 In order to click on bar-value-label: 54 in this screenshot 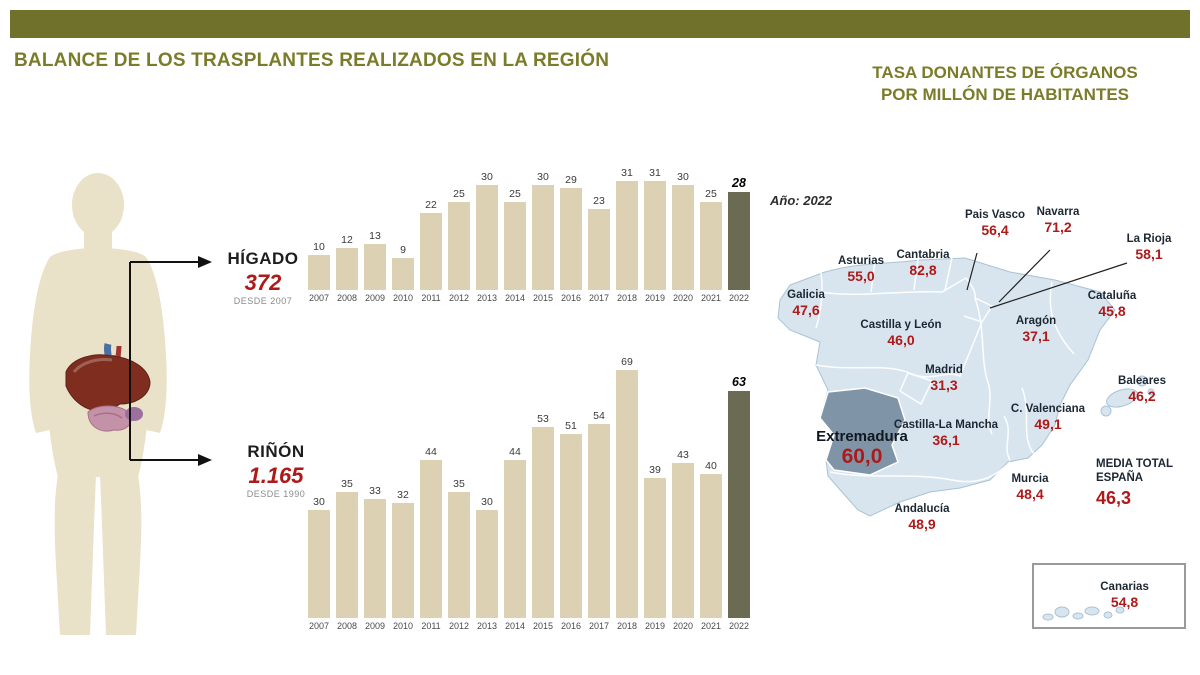, I will do `click(599, 416)`.